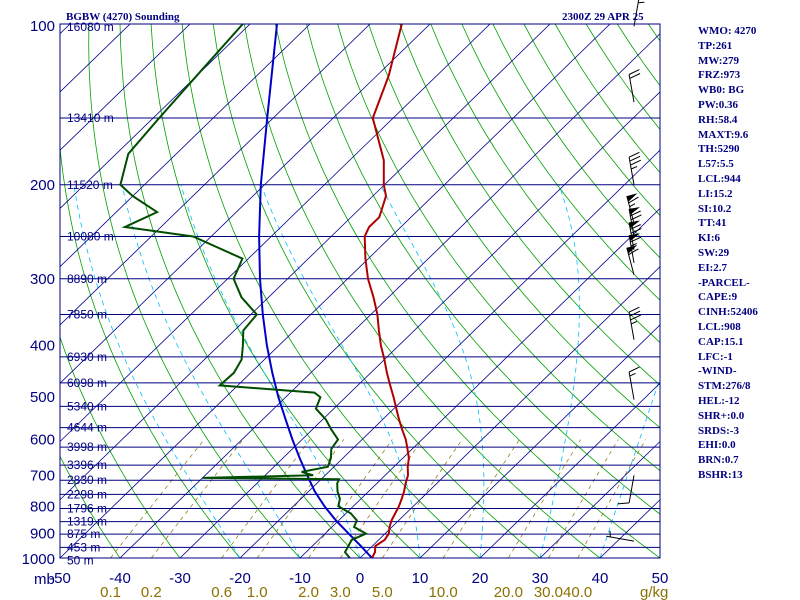 Image resolution: width=800 pixels, height=600 pixels. I want to click on height-label: 453 m, so click(83, 547).